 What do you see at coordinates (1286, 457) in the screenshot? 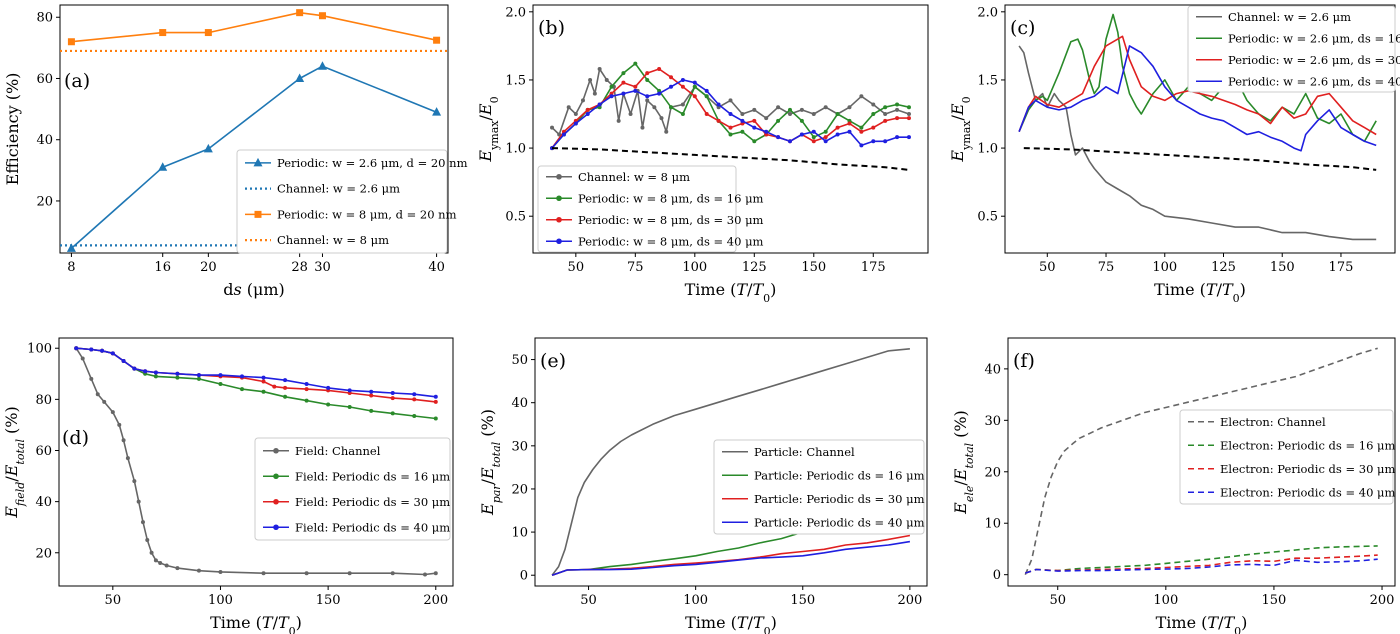
I see `legend-box-f` at bounding box center [1286, 457].